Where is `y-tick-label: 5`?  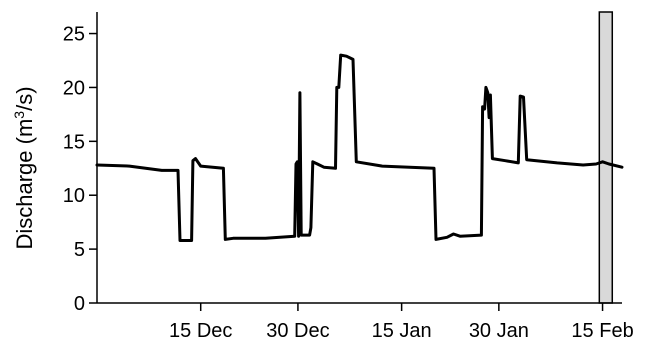
y-tick-label: 5 is located at coordinates (79, 250).